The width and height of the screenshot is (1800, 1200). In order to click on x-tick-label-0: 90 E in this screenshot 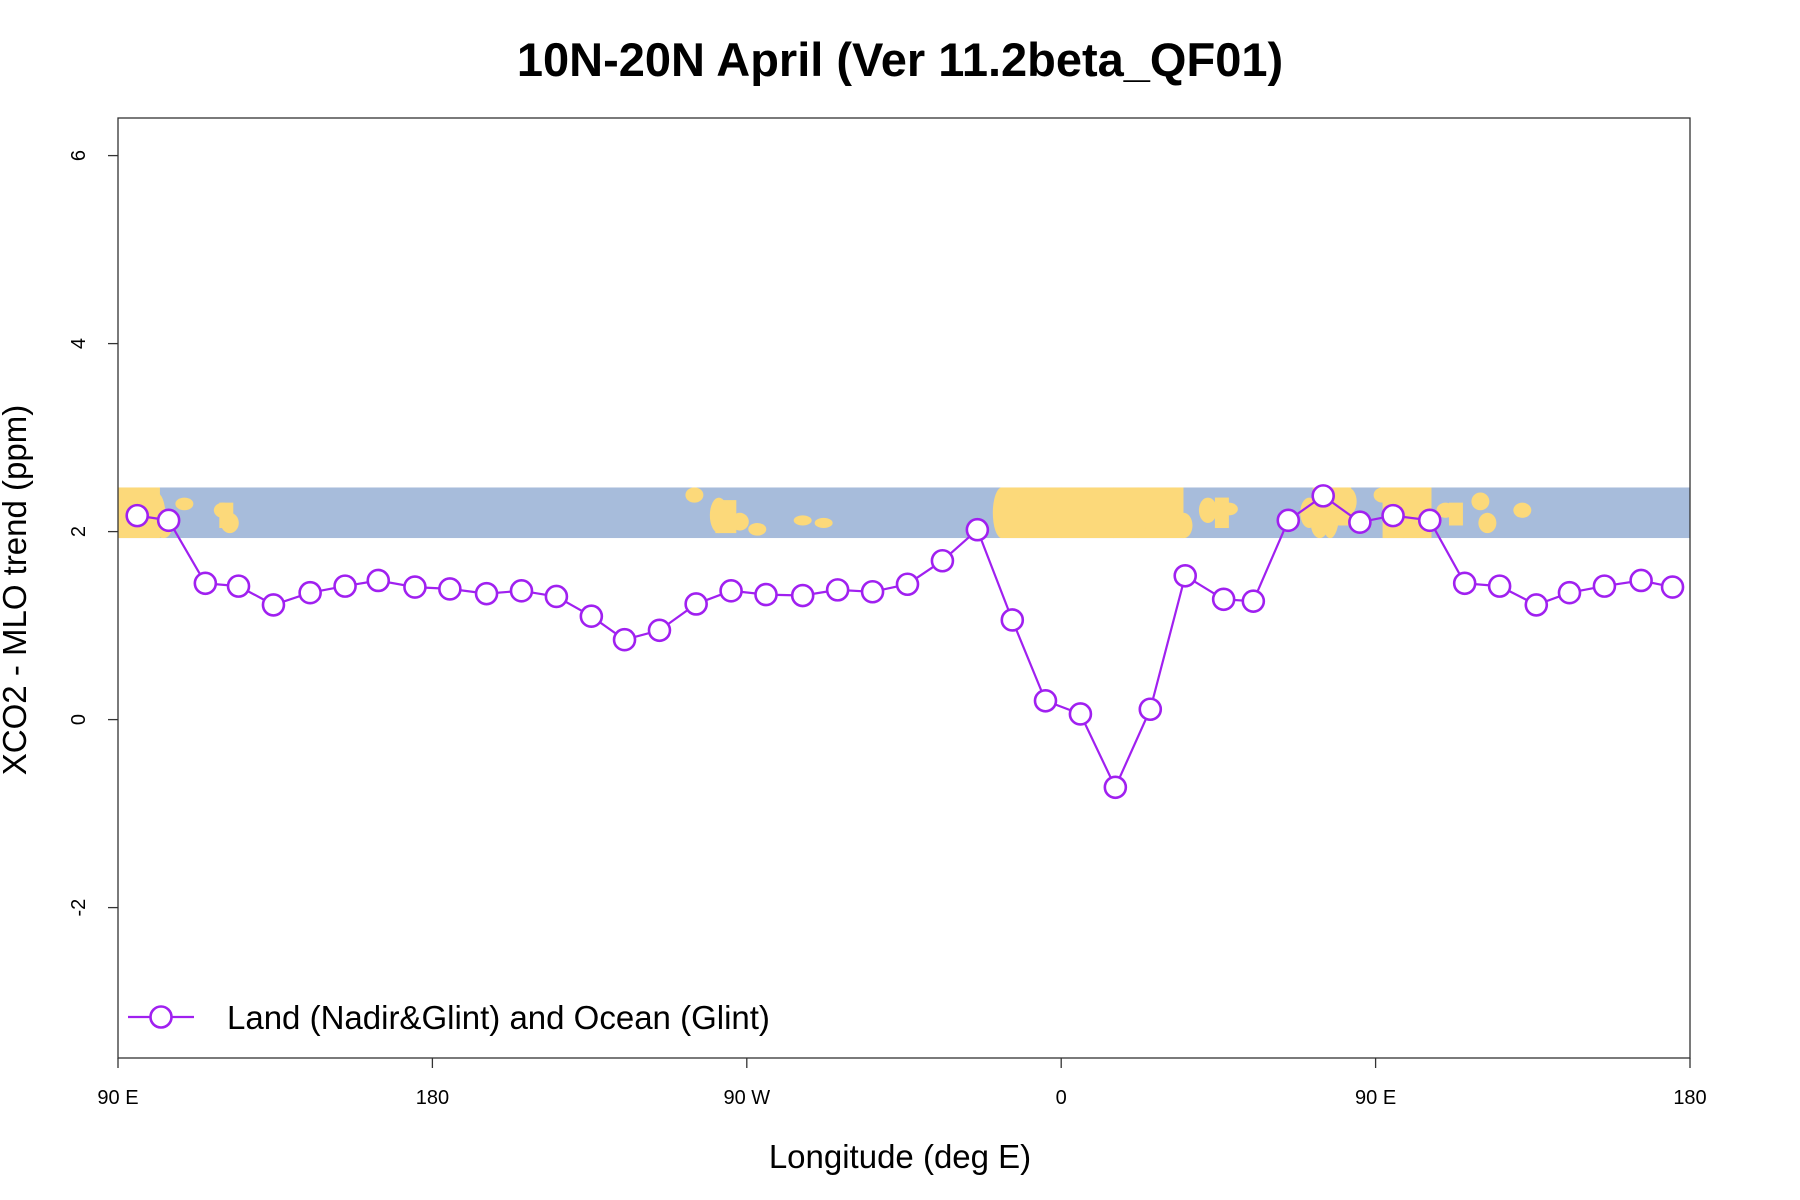, I will do `click(117, 1098)`.